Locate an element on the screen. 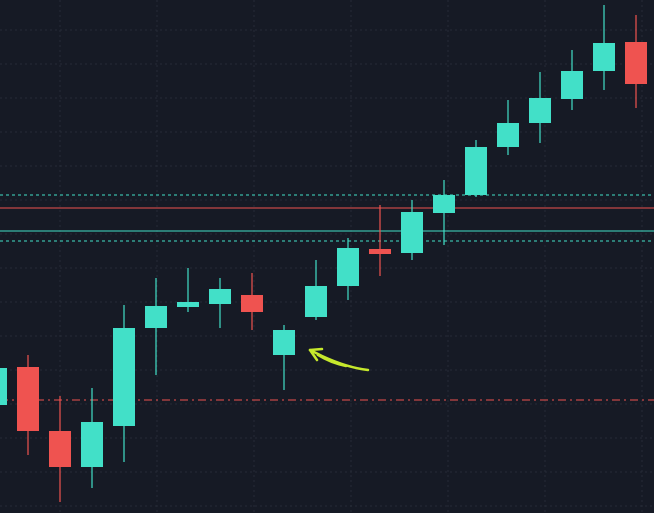 The width and height of the screenshot is (654, 513). arrow-stroke is located at coordinates (332, 360).